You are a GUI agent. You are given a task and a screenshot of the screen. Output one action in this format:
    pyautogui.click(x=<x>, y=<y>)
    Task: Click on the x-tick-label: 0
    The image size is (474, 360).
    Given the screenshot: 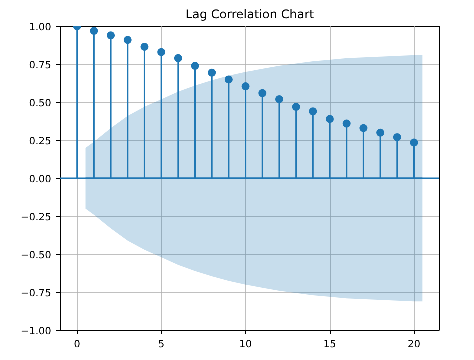 What is the action you would take?
    pyautogui.click(x=77, y=345)
    